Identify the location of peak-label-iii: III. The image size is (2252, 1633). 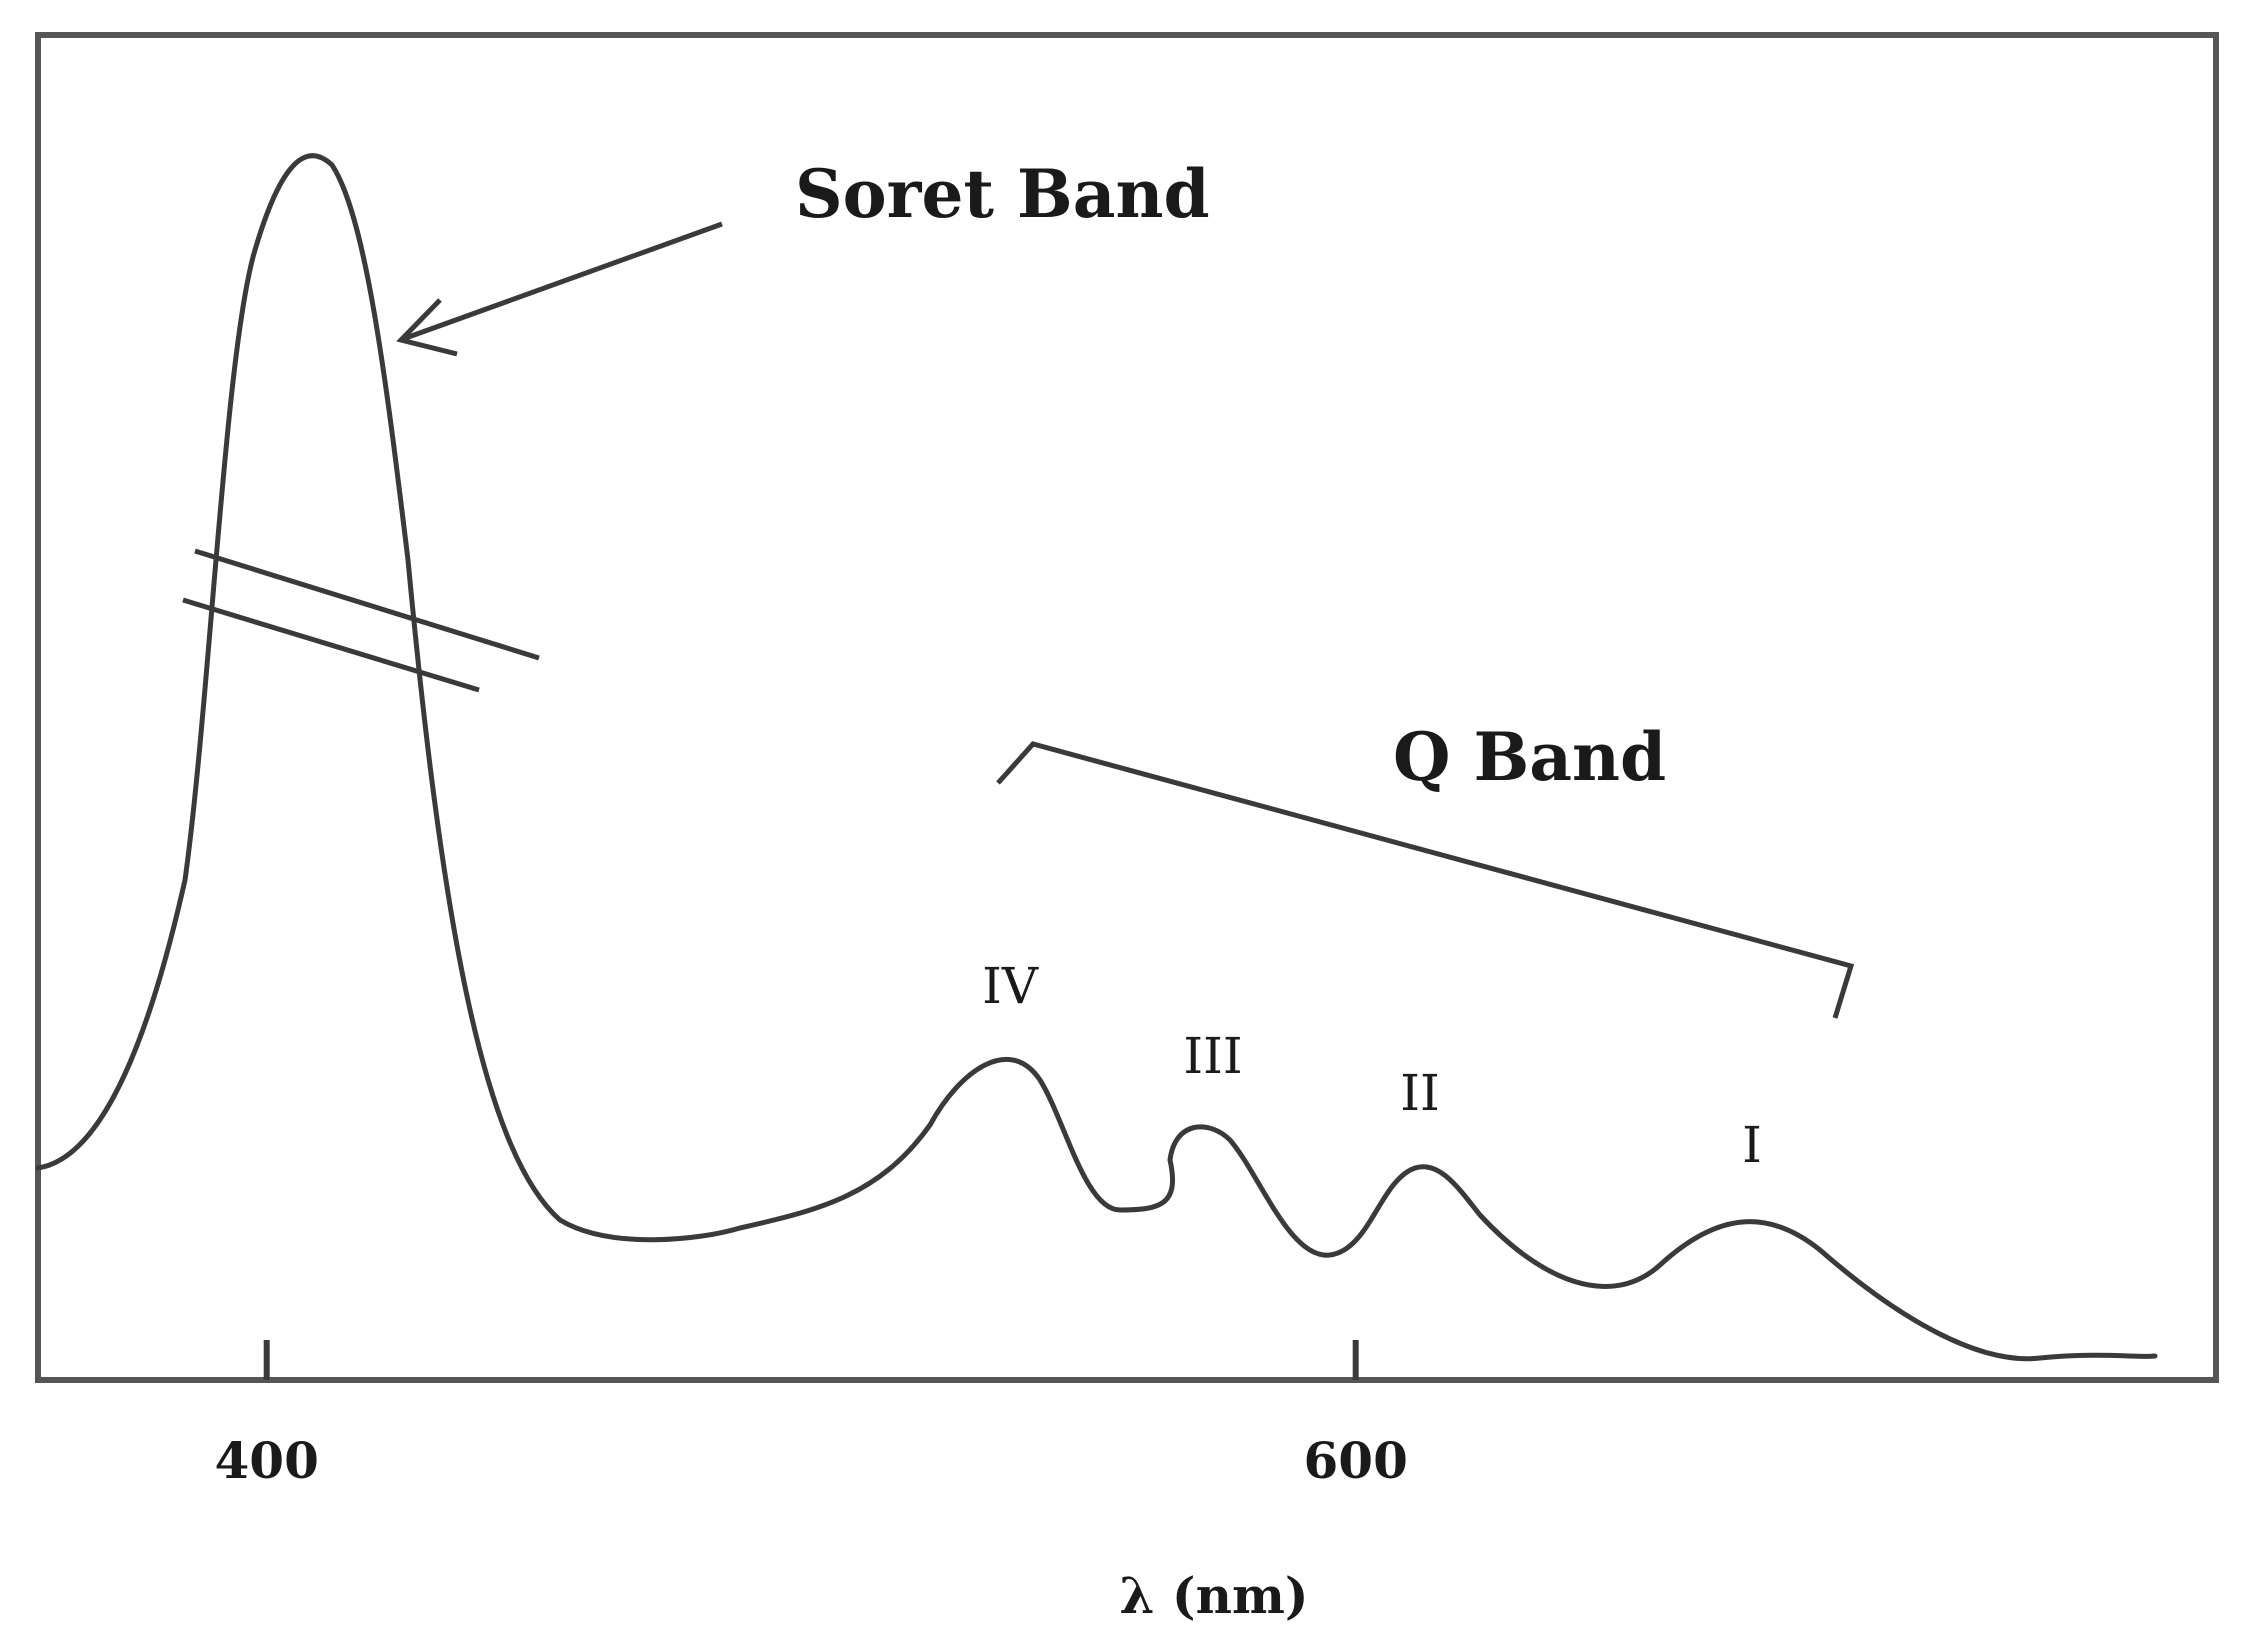
(1212, 1056).